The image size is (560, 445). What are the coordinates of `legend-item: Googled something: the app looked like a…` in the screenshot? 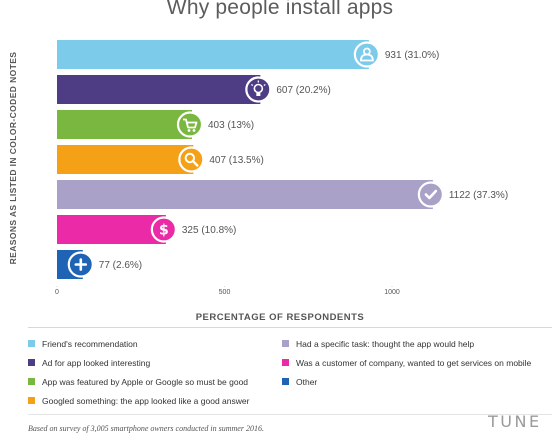 It's located at (138, 400).